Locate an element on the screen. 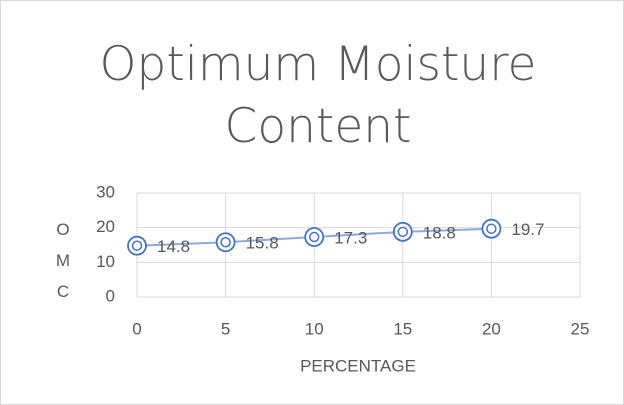 The height and width of the screenshot is (405, 624). x-tick-label: 10 is located at coordinates (314, 328).